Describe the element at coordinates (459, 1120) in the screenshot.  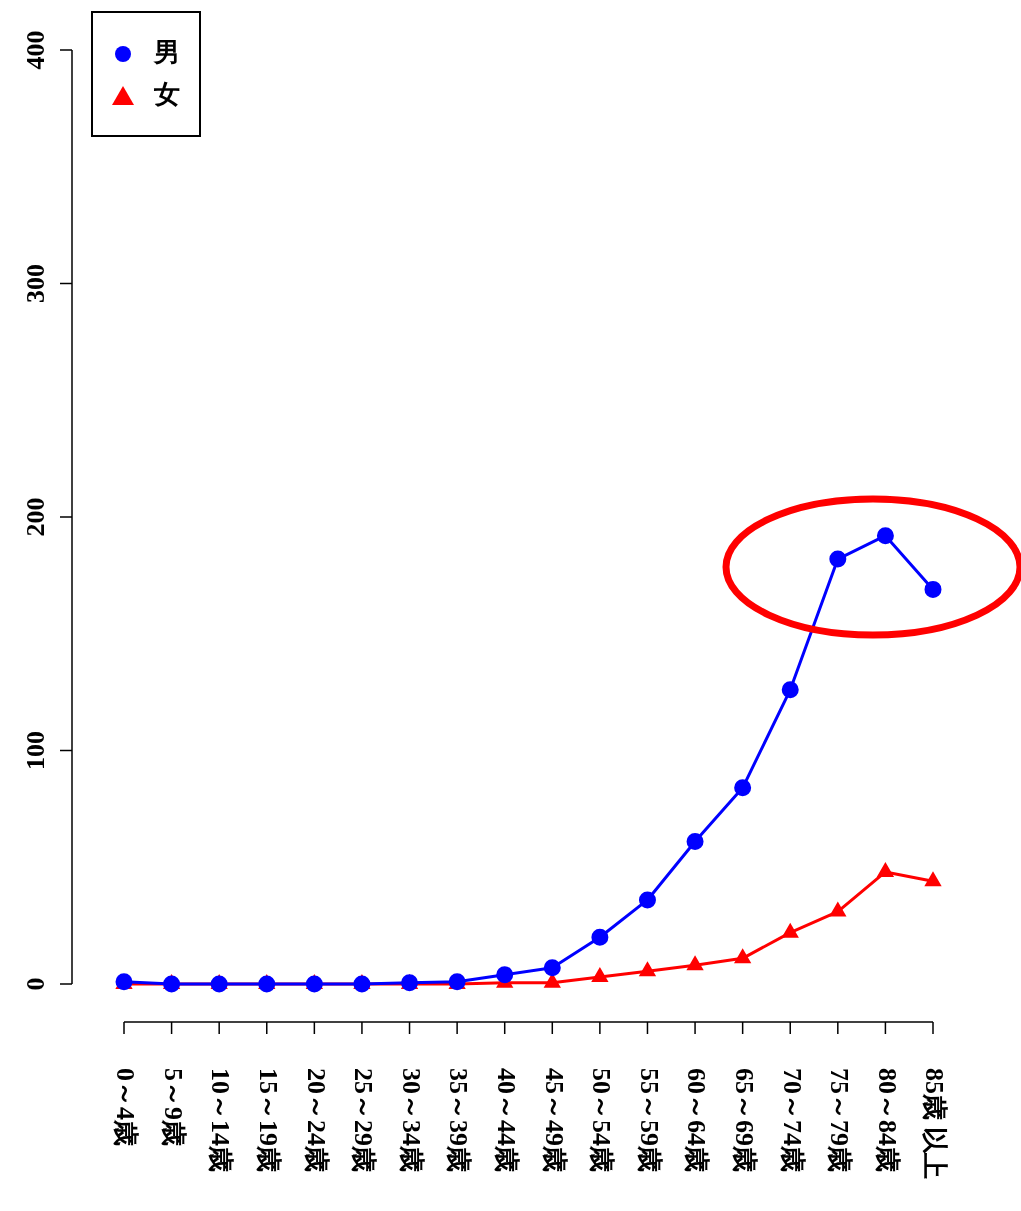
I see `x-tick-label: 35～39歳` at that location.